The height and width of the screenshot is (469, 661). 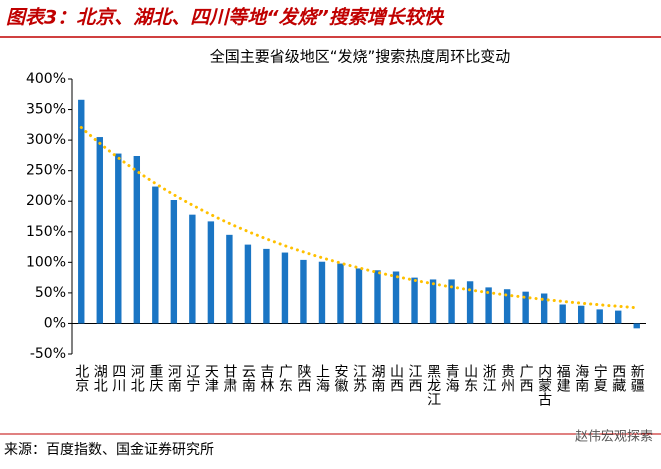 I want to click on x-tick-label: 陕西, so click(x=303, y=378).